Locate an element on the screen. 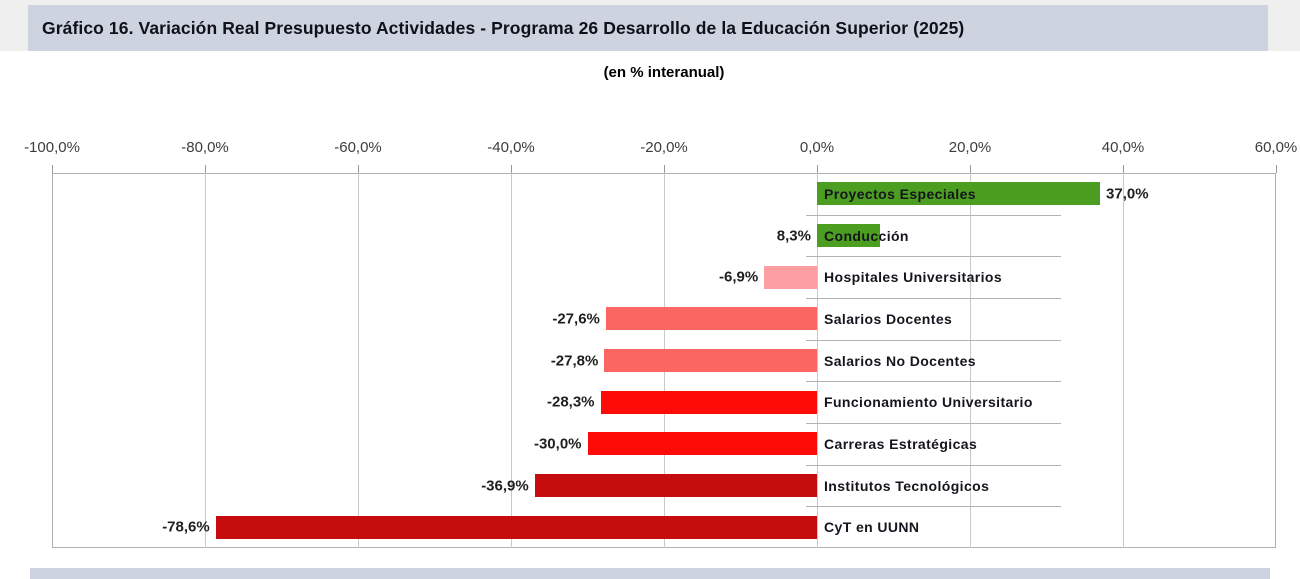  category-label: Carreras Estratégicas is located at coordinates (901, 443).